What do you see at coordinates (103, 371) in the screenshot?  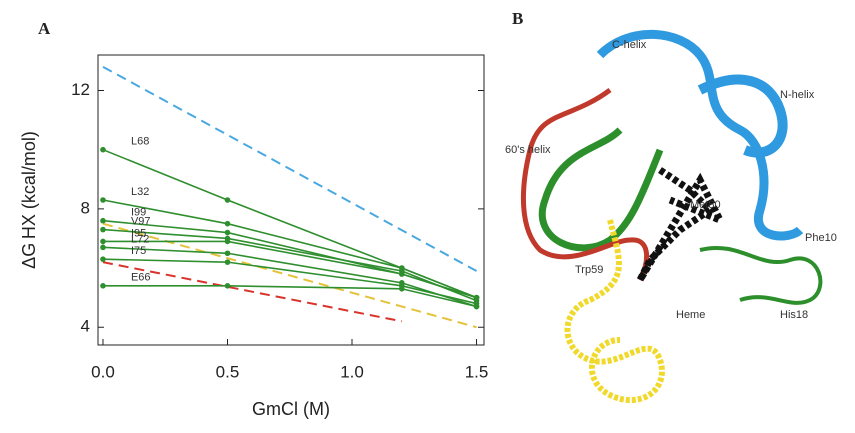 I see `x-tick-label: 0.0` at bounding box center [103, 371].